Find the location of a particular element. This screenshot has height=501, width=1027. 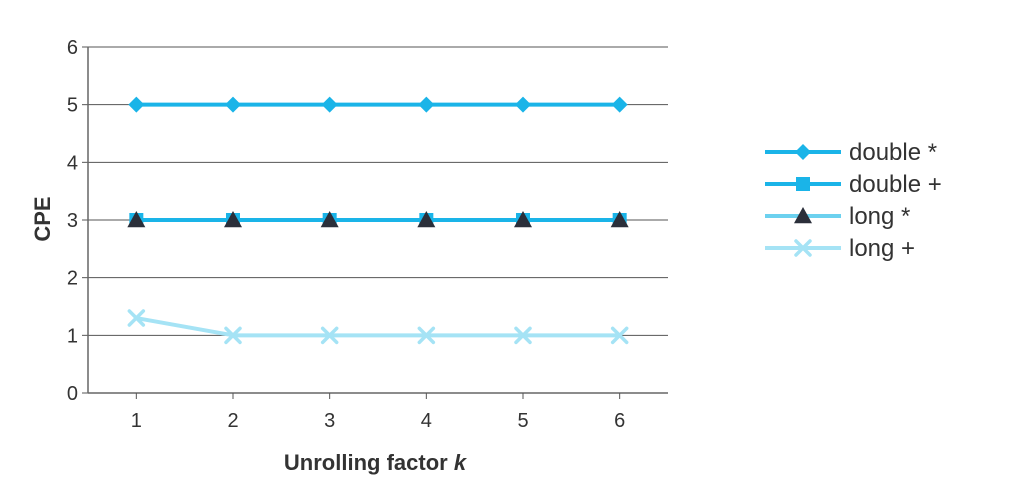

legend: double * double + long * long + is located at coordinates (853, 200).